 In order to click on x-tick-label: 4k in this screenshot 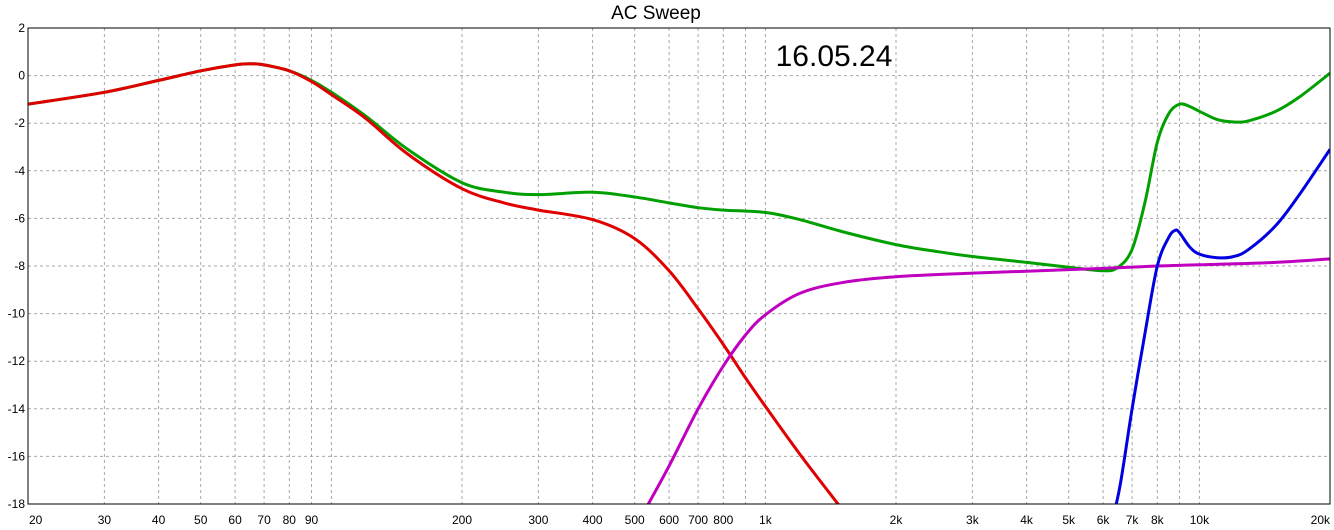, I will do `click(1027, 520)`.